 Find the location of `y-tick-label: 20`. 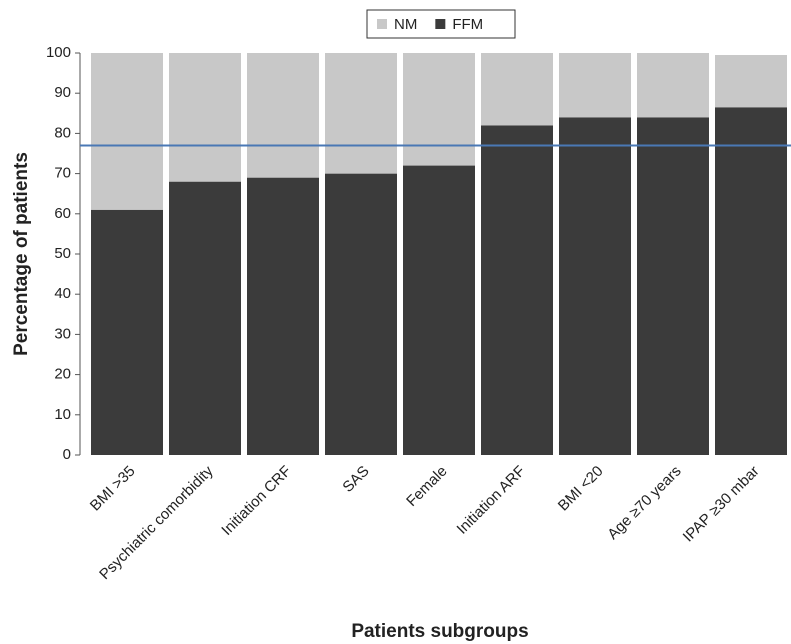

y-tick-label: 20 is located at coordinates (62, 374).